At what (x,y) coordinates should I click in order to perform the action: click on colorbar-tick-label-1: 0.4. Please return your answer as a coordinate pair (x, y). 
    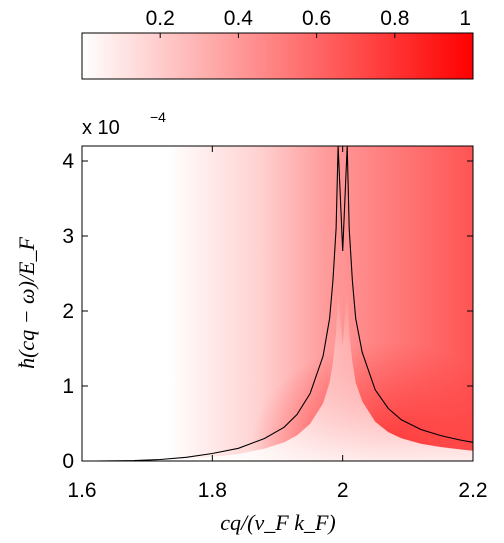
    Looking at the image, I should click on (239, 18).